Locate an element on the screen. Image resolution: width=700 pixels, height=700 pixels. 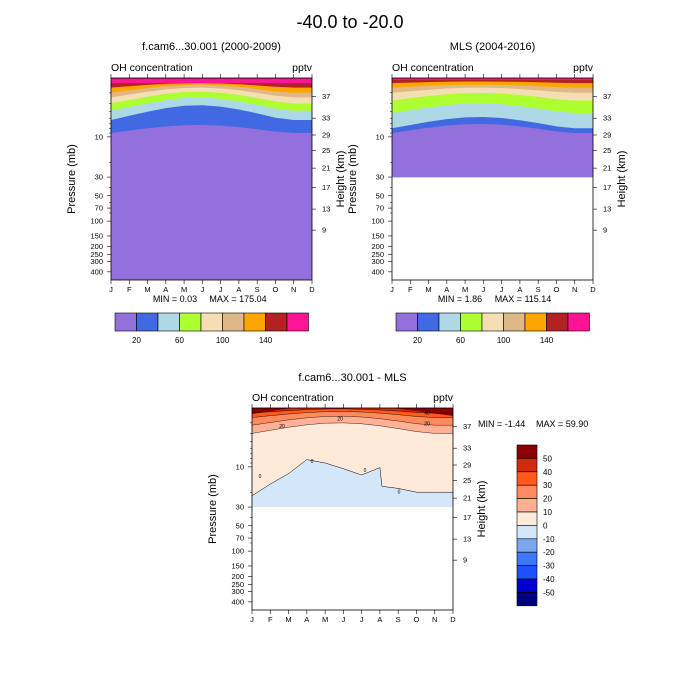
height-tick-label: 13 is located at coordinates (467, 539).